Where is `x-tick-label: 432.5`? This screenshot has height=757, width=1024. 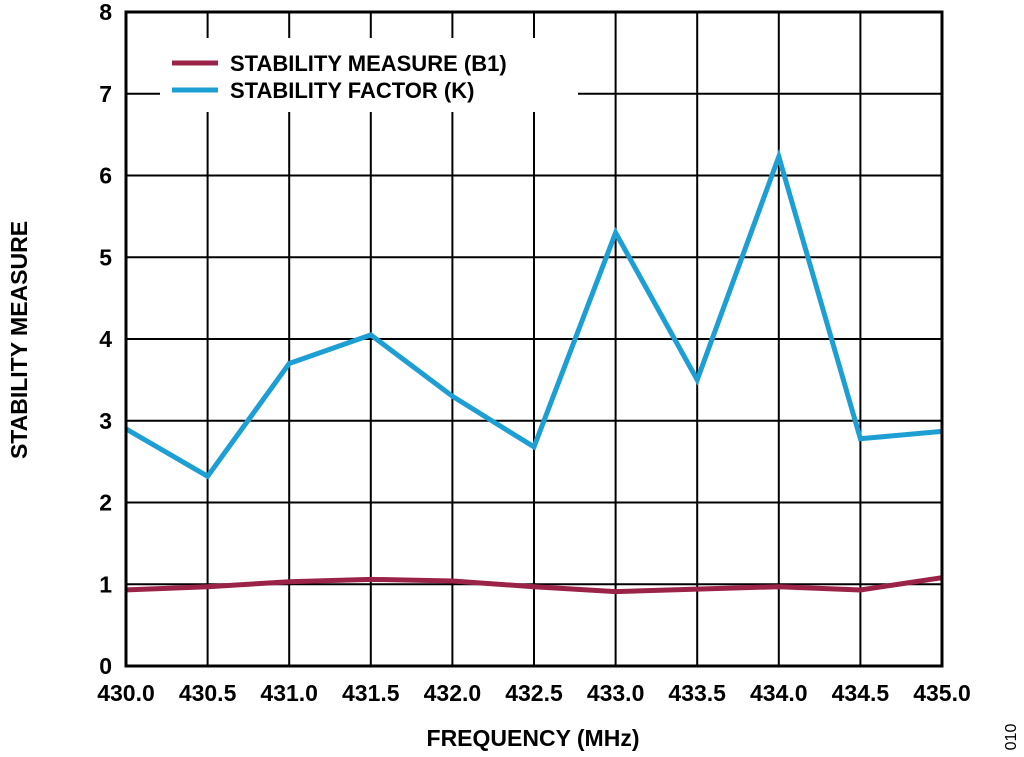 x-tick-label: 432.5 is located at coordinates (534, 693).